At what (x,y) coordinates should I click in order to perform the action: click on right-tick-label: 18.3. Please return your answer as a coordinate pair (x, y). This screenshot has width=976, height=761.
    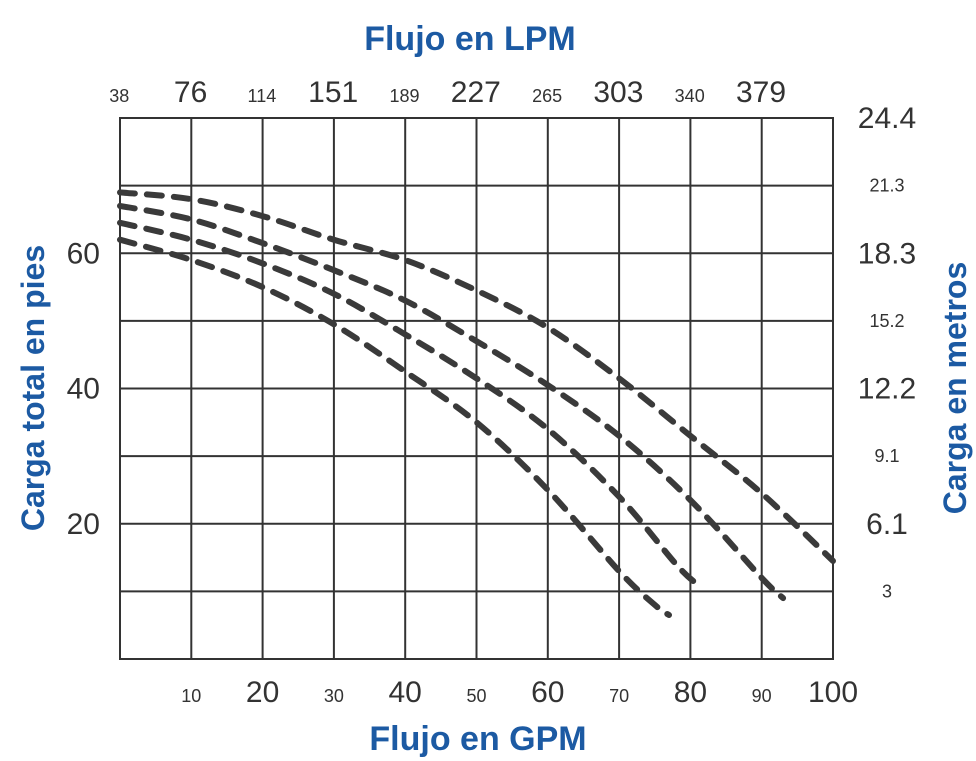
    Looking at the image, I should click on (887, 253).